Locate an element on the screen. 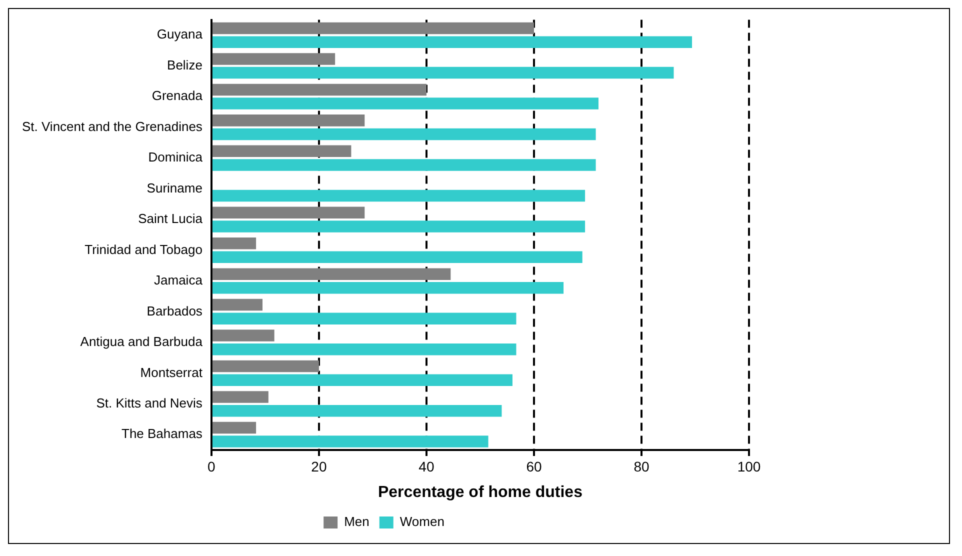 The image size is (962, 556). y-tick-label: Guyana is located at coordinates (180, 34).